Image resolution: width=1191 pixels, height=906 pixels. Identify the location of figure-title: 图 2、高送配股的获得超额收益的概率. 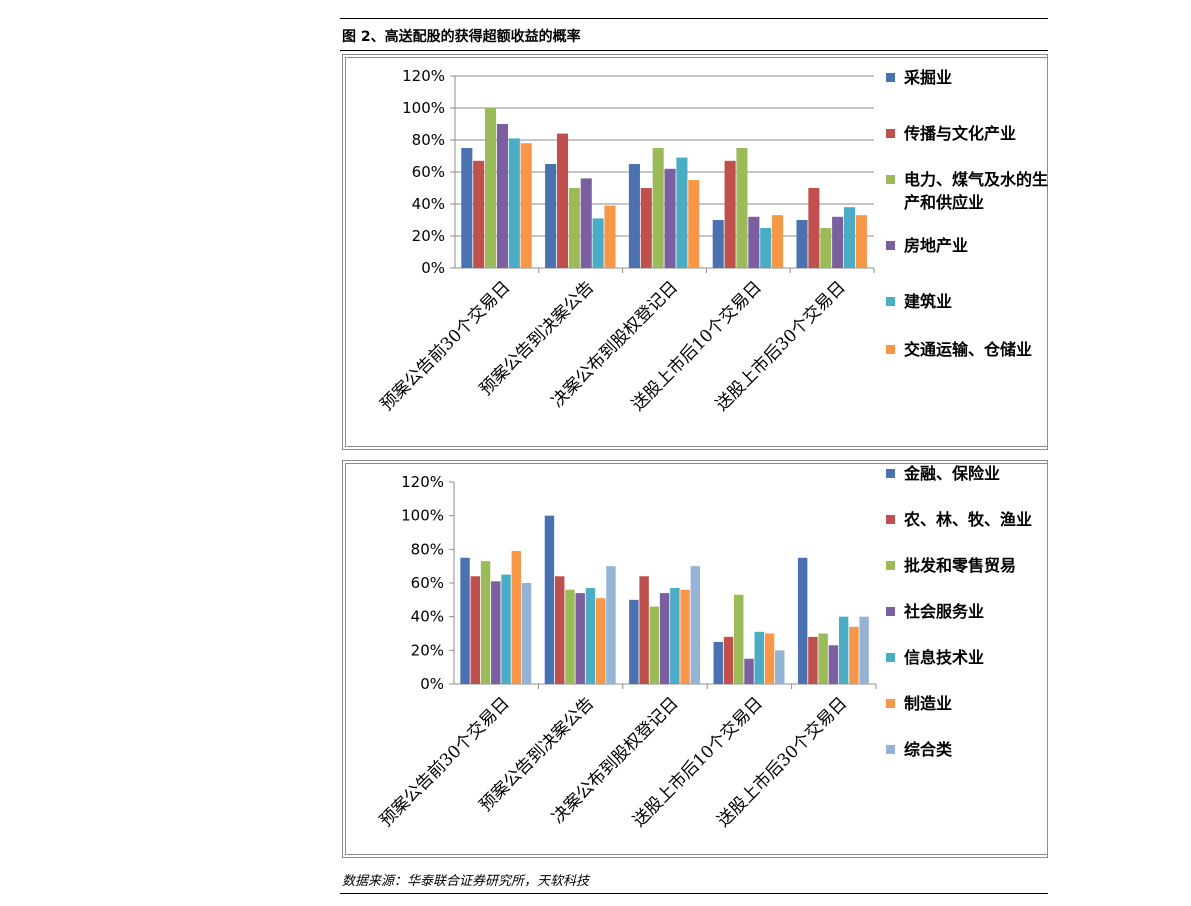
(461, 37).